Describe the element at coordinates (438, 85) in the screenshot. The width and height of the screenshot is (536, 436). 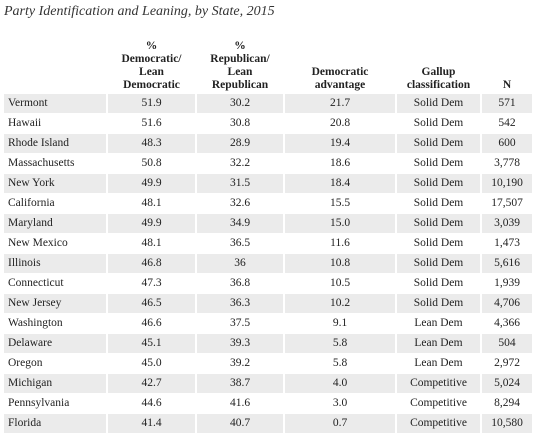
I see `header-line: classification` at that location.